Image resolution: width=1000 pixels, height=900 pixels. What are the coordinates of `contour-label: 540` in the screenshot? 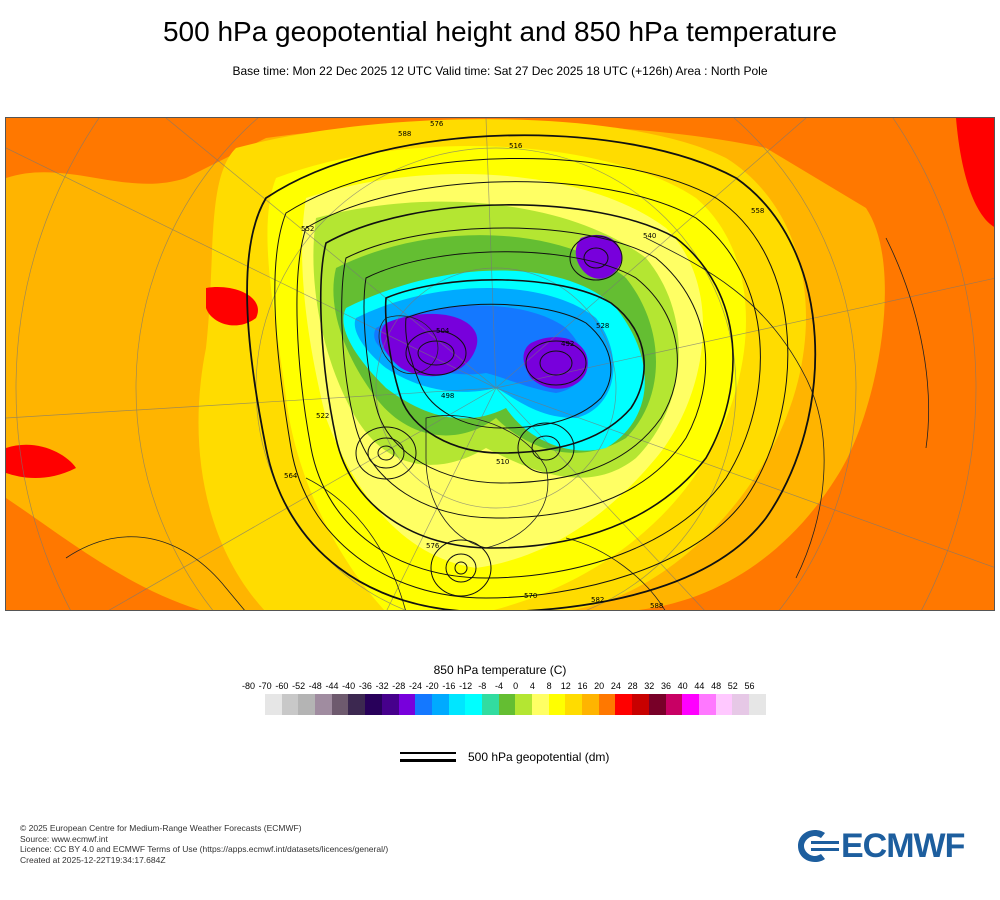 It's located at (649, 236).